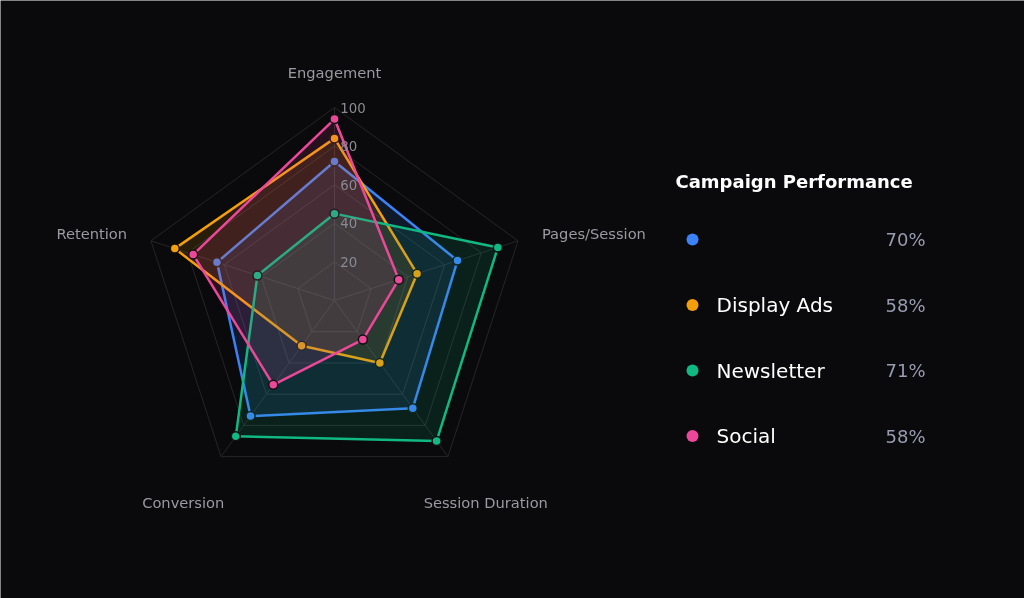 The image size is (1024, 598). What do you see at coordinates (593, 233) in the screenshot?
I see `spoke-label: Pages/Session` at bounding box center [593, 233].